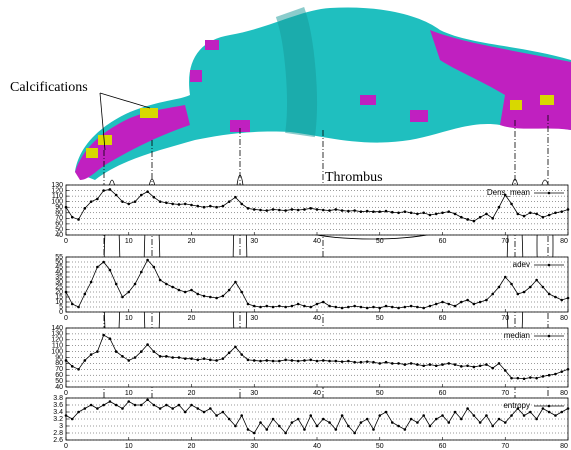  I want to click on y-tick-label: 90, so click(59, 207).